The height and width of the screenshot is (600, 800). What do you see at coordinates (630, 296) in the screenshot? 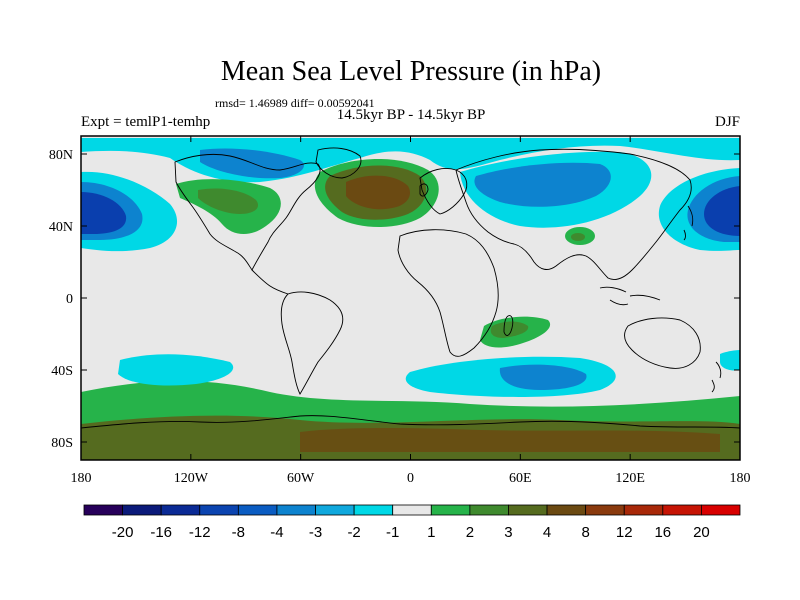
I see `coast-indonesia` at bounding box center [630, 296].